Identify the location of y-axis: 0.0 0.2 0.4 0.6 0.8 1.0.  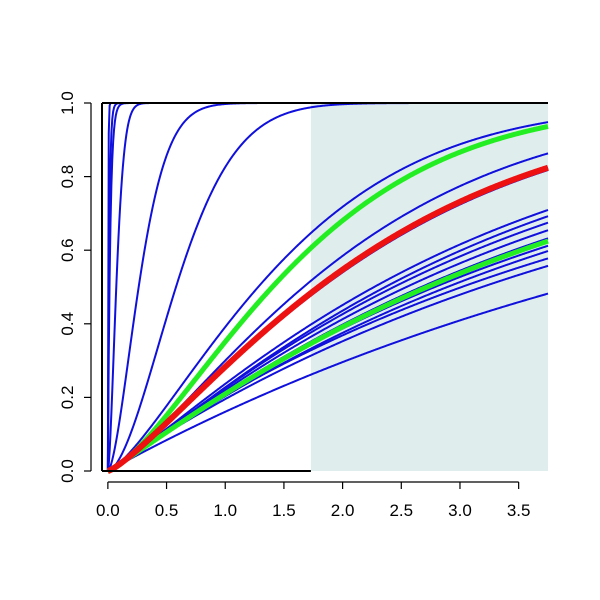
(75, 287).